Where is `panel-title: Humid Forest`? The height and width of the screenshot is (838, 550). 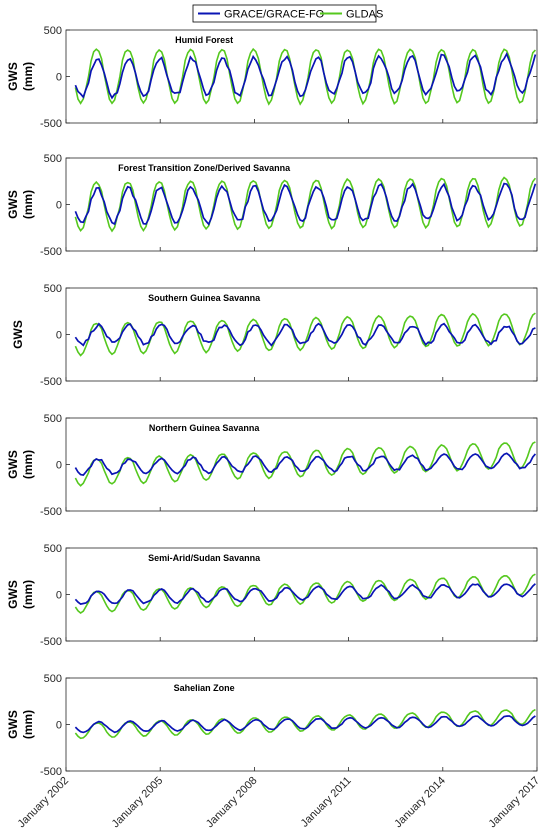 panel-title: Humid Forest is located at coordinates (204, 40).